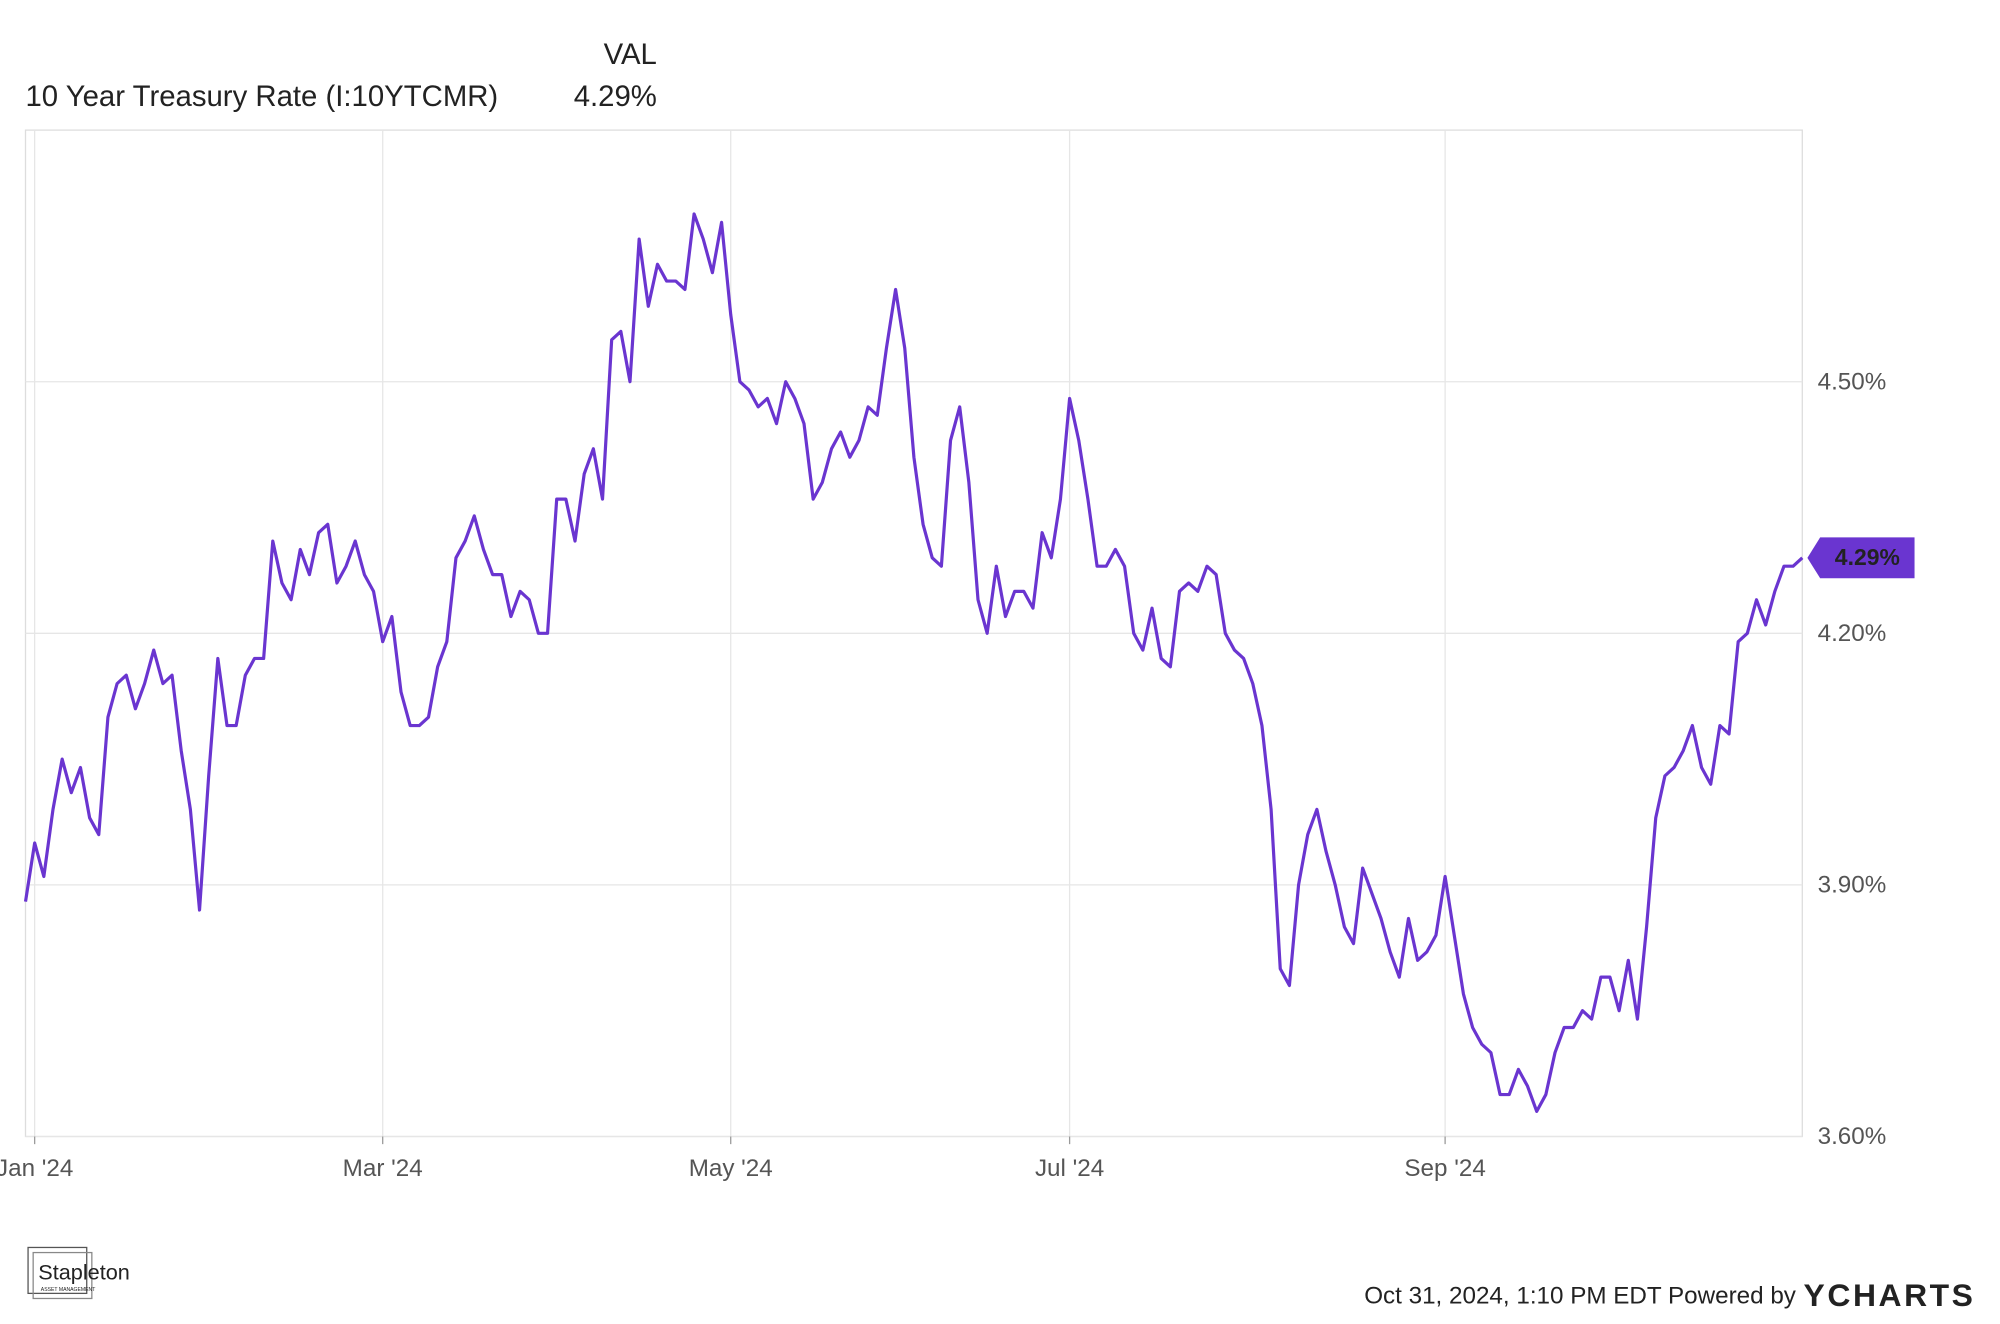 Image resolution: width=2000 pixels, height=1324 pixels. Describe the element at coordinates (1069, 1168) in the screenshot. I see `x-tick-label: Jul '24` at that location.